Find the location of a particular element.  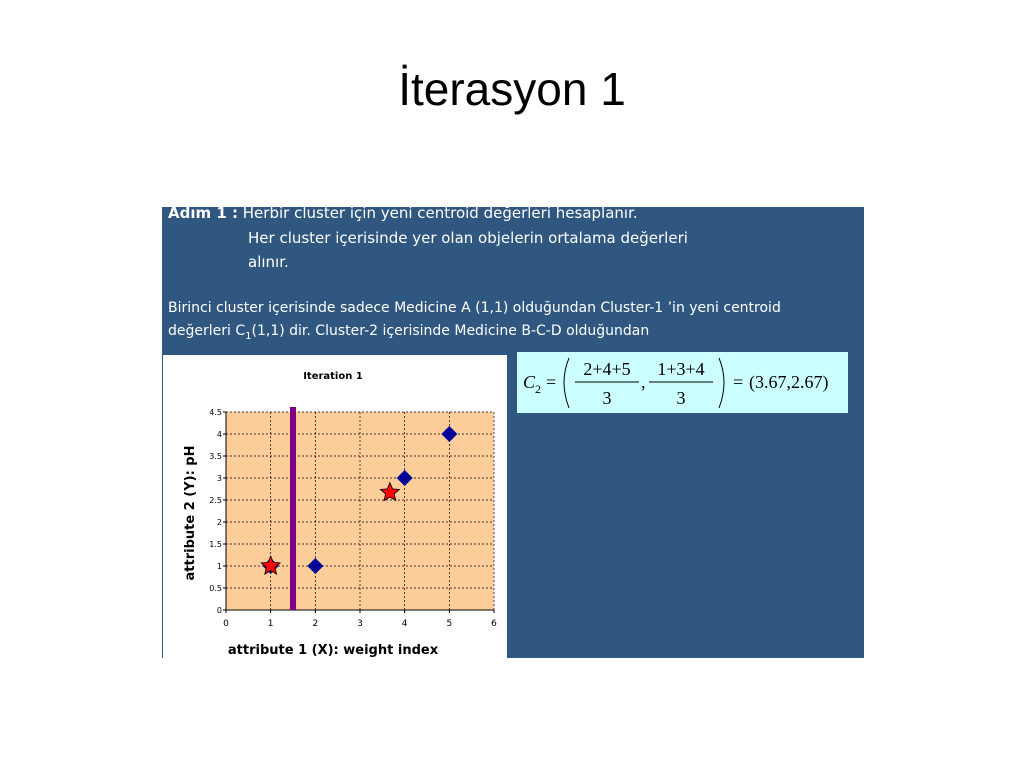

y-tick-label: 3 is located at coordinates (219, 478).